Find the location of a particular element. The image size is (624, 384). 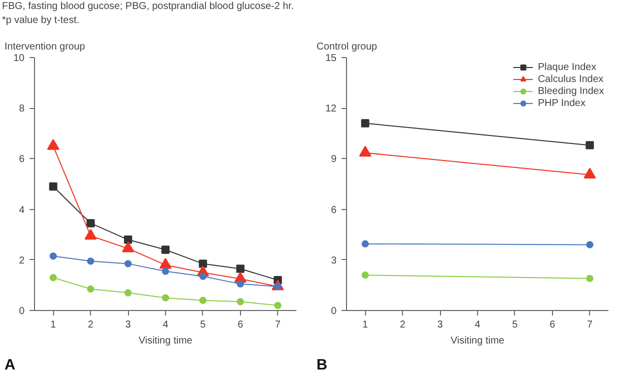

text: A is located at coordinates (10, 365).